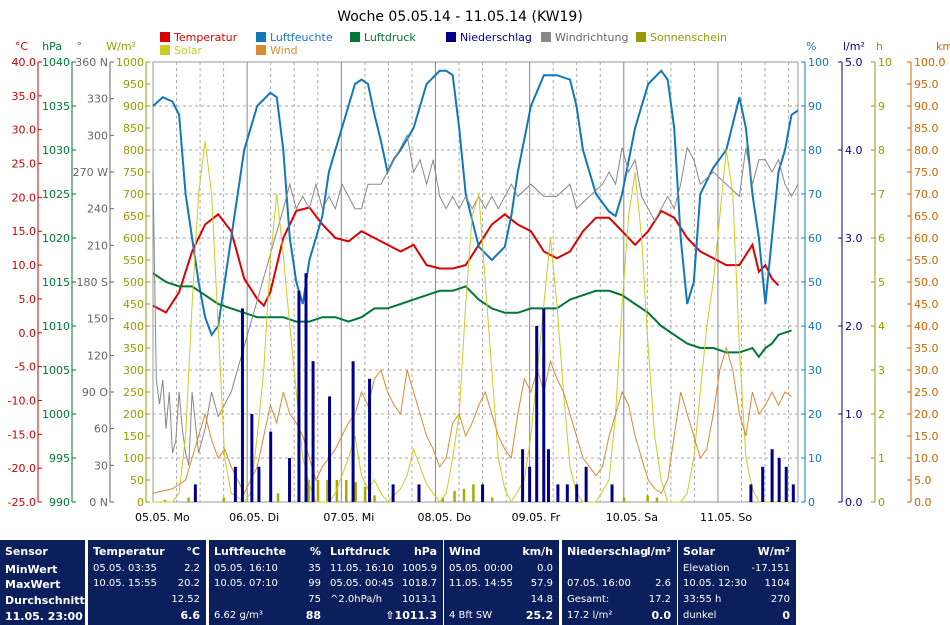 The width and height of the screenshot is (950, 625). I want to click on left-axis-label-3-17: 150, so click(133, 436).